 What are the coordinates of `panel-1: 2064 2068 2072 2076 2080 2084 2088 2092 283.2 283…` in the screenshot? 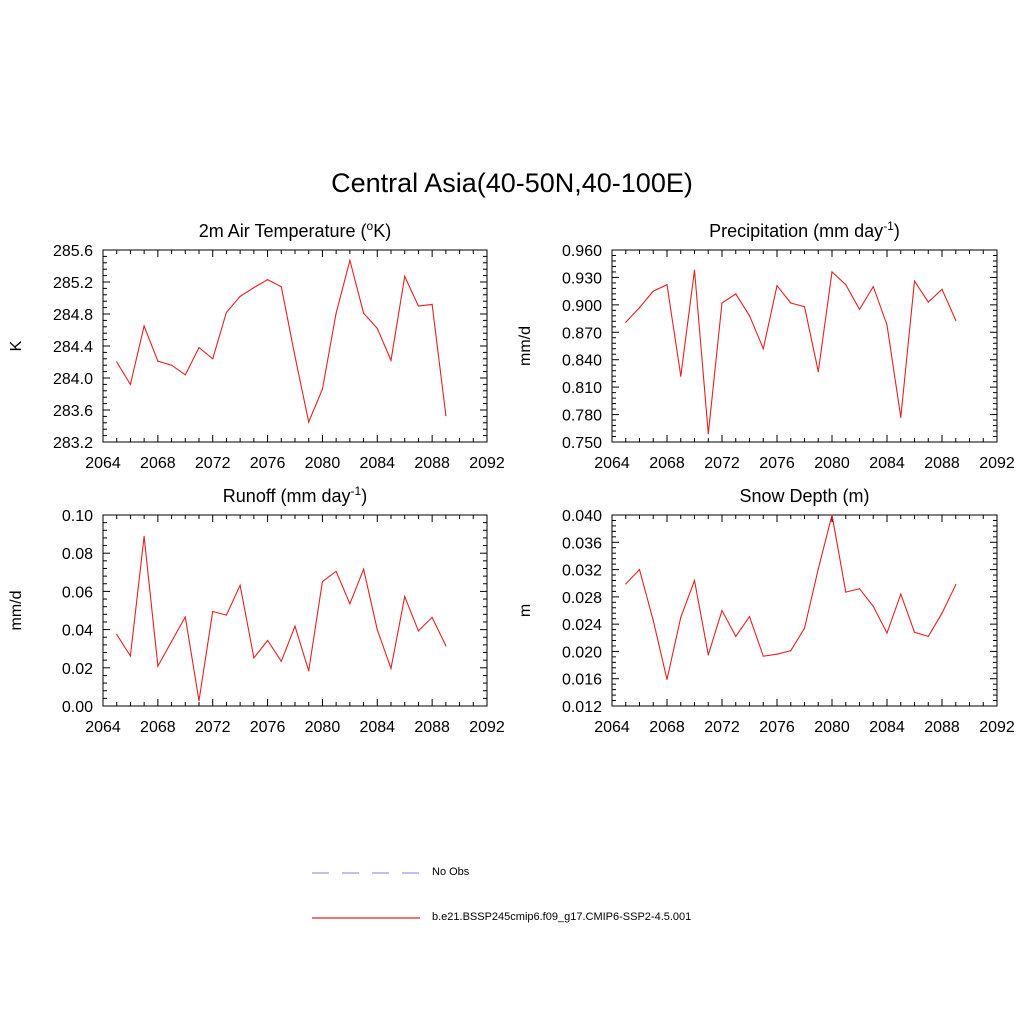 It's located at (256, 345).